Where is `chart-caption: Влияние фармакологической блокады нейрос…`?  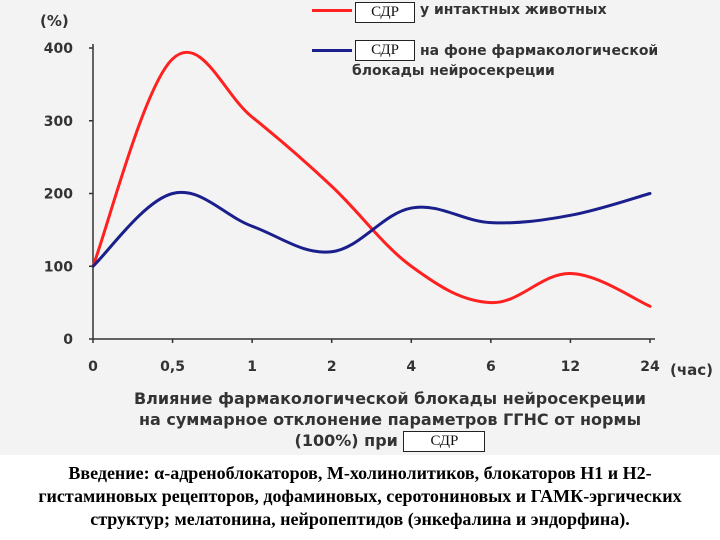 chart-caption: Влияние фармакологической блокады нейрос… is located at coordinates (390, 420).